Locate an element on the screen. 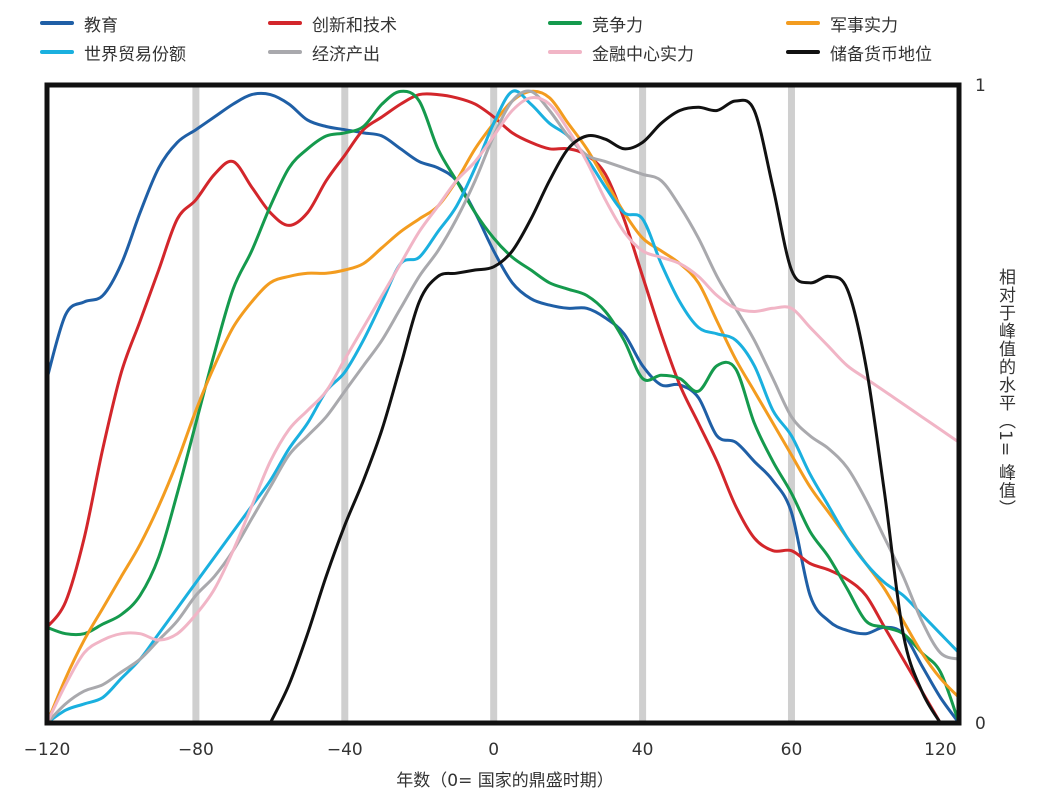 This screenshot has width=1042, height=801. x-tick-label: 120 is located at coordinates (940, 750).